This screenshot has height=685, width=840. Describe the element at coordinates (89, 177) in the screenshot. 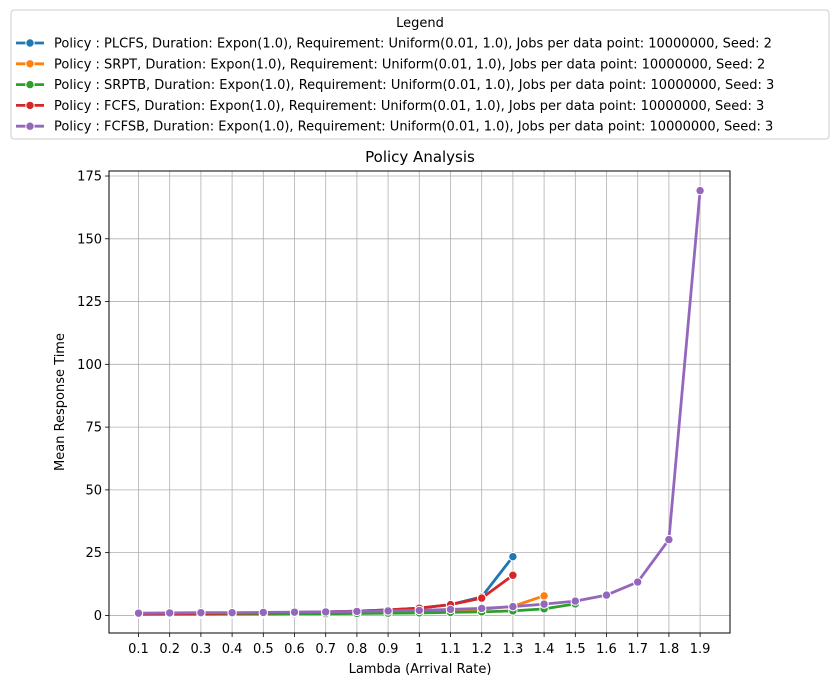

I see `y-tick-label: 175` at that location.